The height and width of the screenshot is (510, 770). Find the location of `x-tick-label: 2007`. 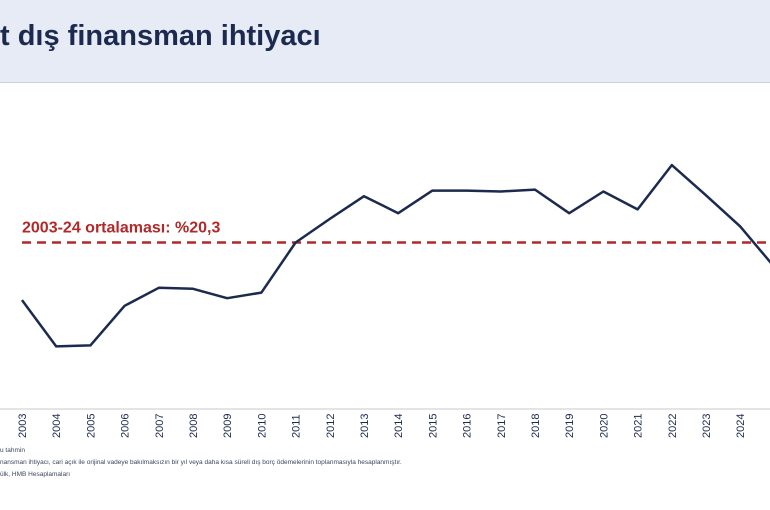

x-tick-label: 2007 is located at coordinates (160, 426).